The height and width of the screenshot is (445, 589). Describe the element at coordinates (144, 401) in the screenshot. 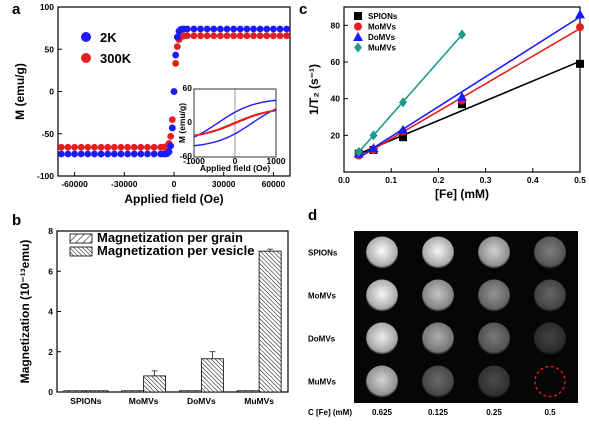

I see `x-category-label: MoMVs` at that location.